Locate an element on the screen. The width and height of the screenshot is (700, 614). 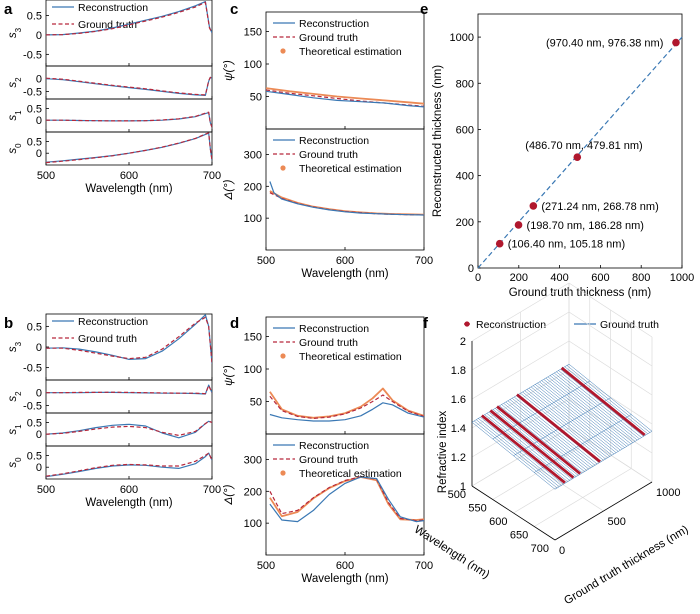
f-xticklabel-3: 650 is located at coordinates (519, 536).